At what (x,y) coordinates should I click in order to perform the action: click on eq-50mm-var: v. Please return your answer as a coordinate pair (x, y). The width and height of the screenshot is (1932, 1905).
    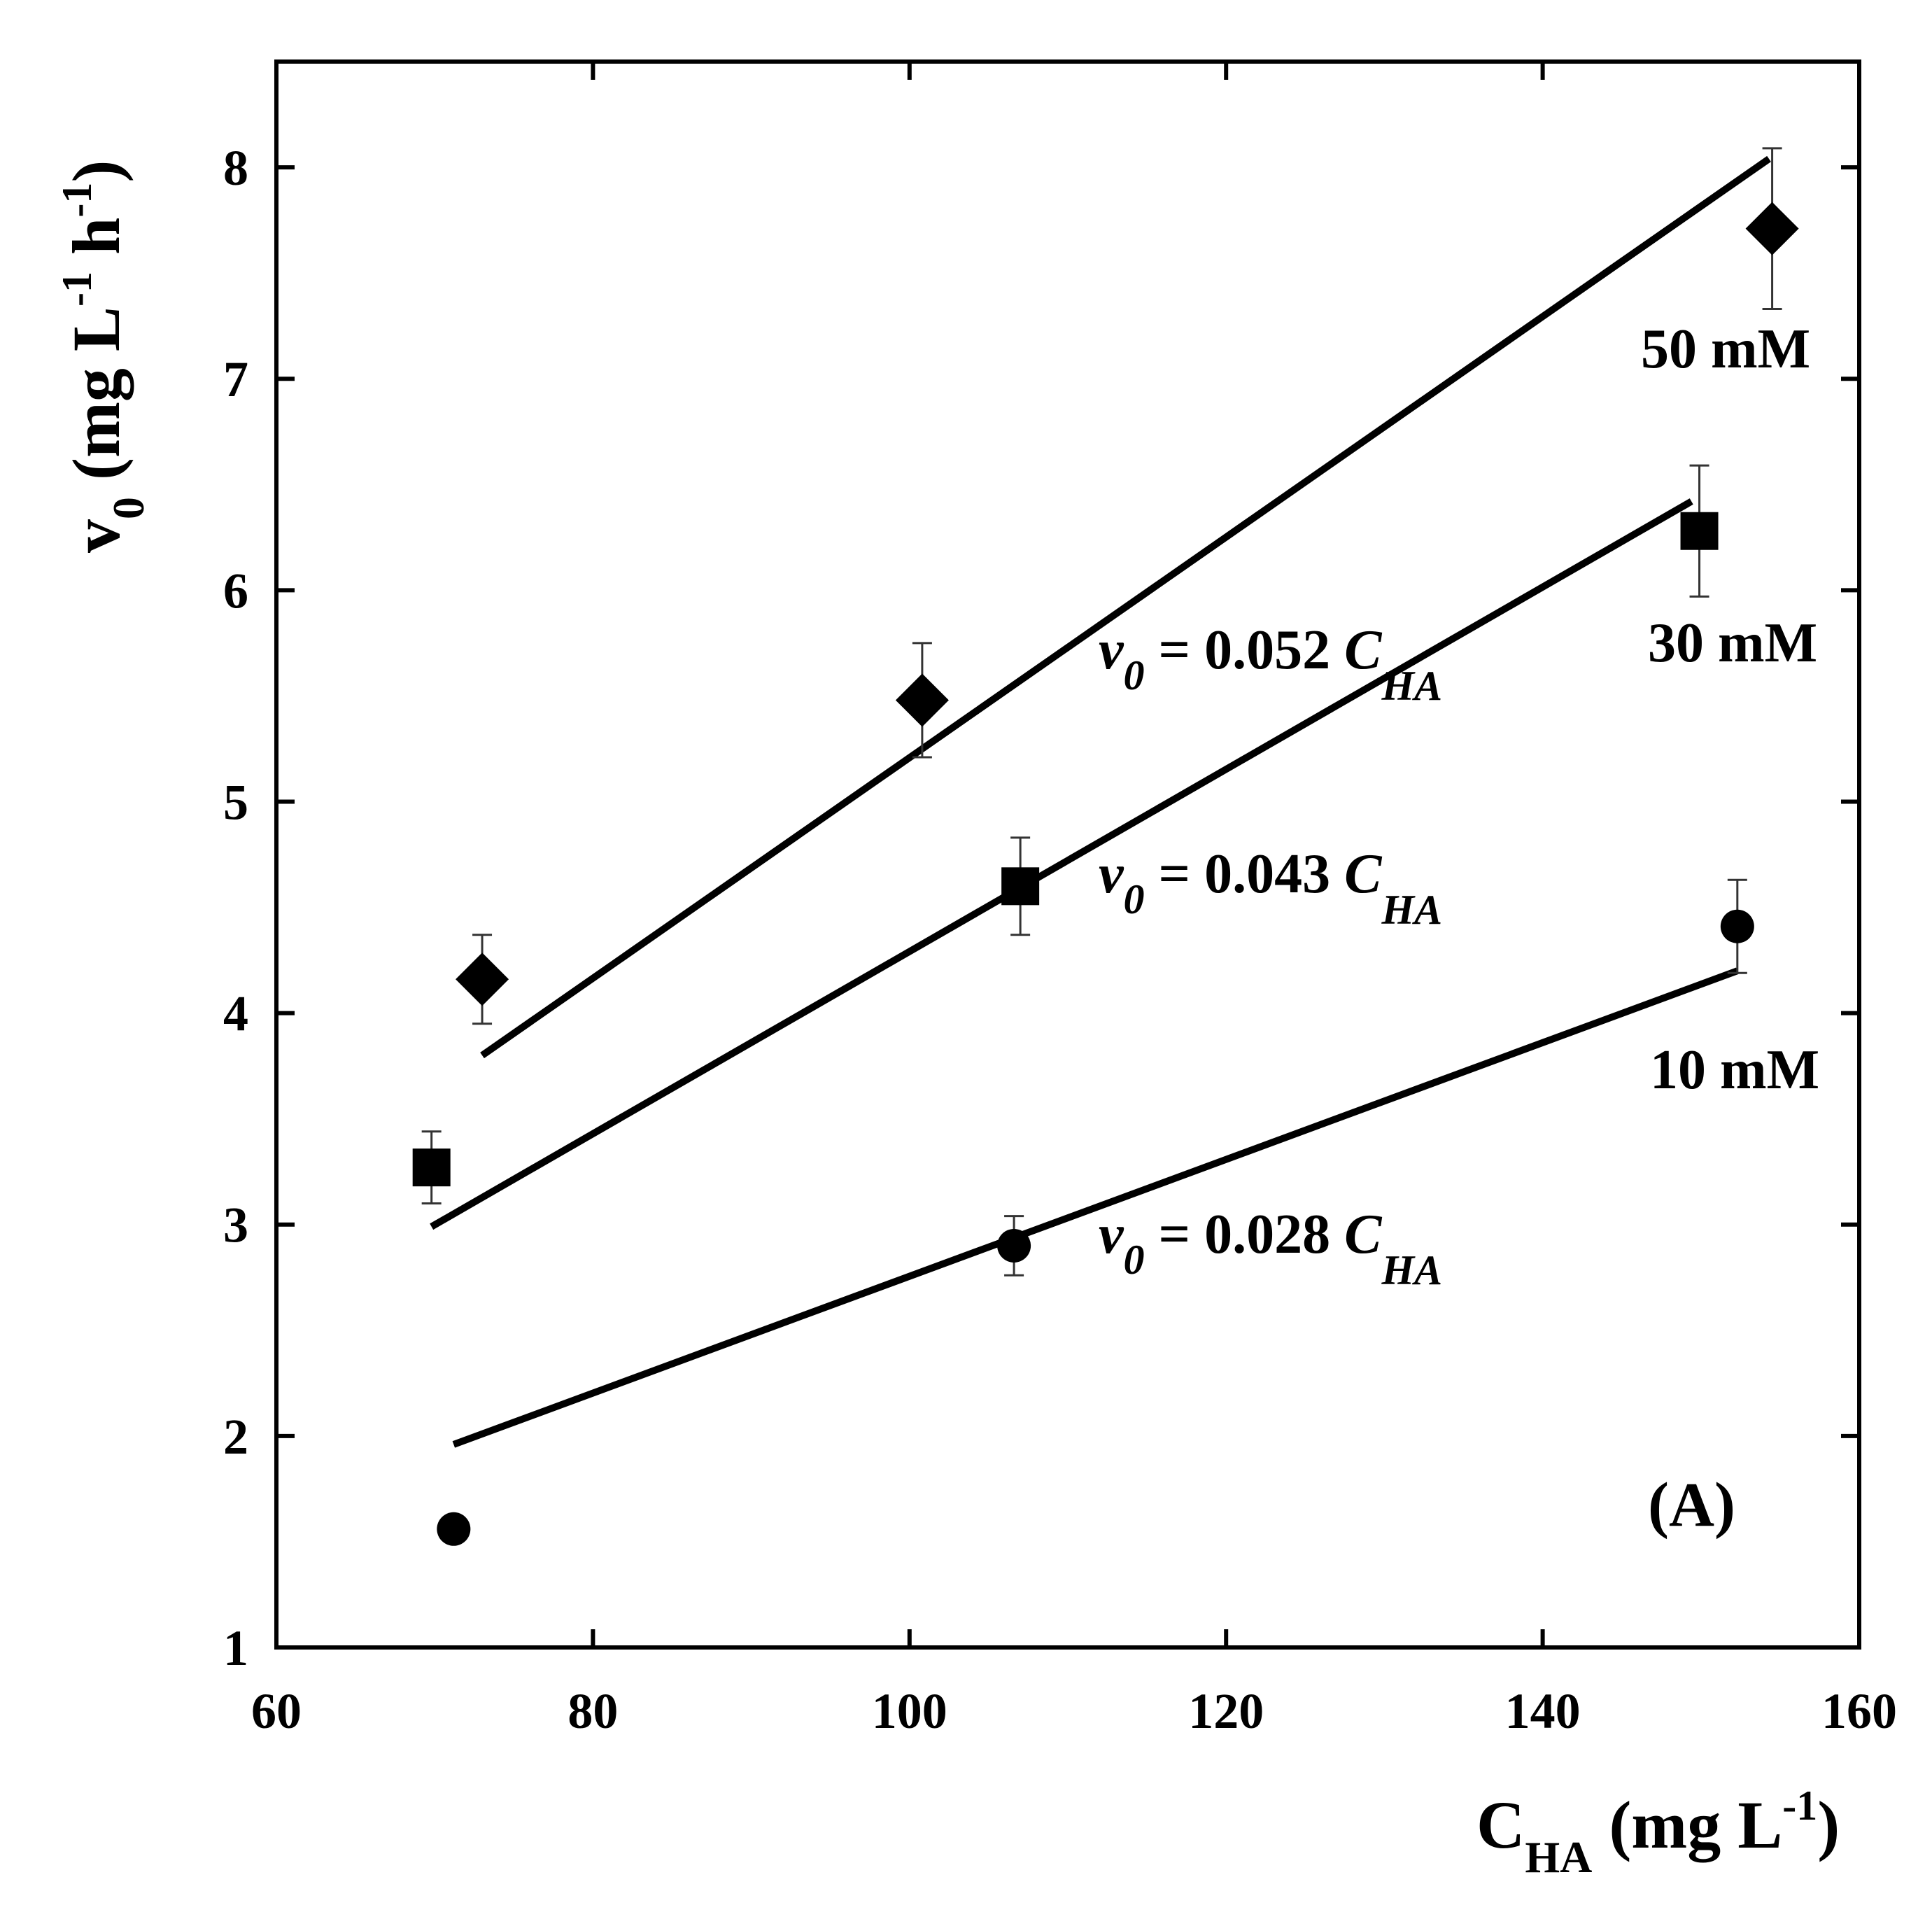
    Looking at the image, I should click on (1112, 650).